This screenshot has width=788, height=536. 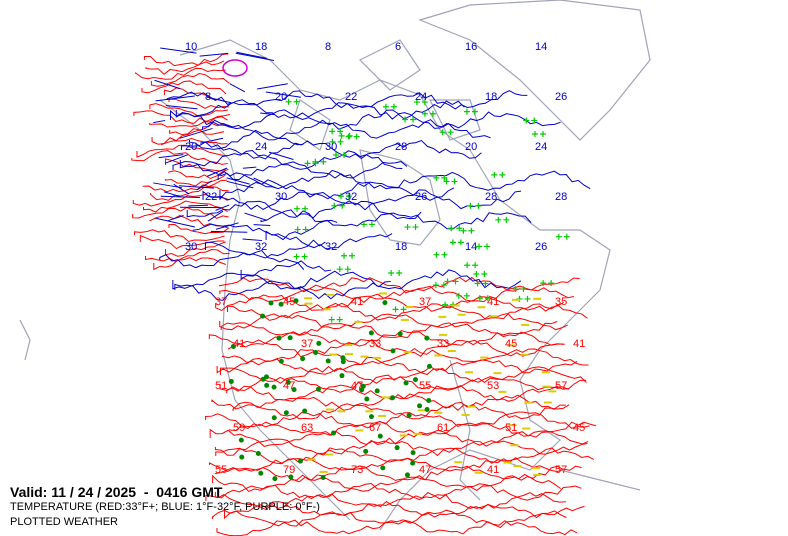 I want to click on contour-label-cold: 30, so click(x=281, y=197).